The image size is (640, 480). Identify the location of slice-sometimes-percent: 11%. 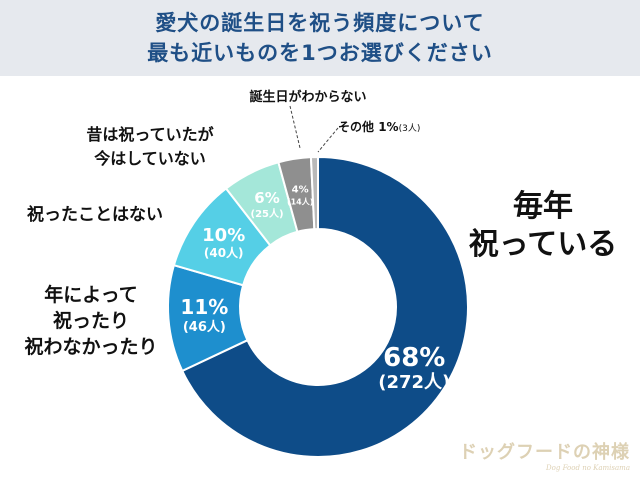
(204, 307).